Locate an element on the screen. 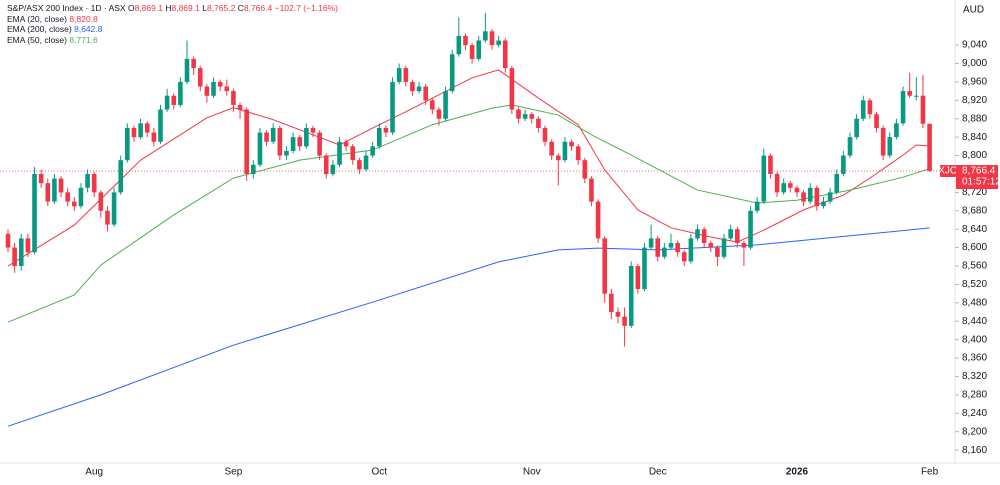 The height and width of the screenshot is (485, 1000). y-tick-label: 8,600 is located at coordinates (974, 247).